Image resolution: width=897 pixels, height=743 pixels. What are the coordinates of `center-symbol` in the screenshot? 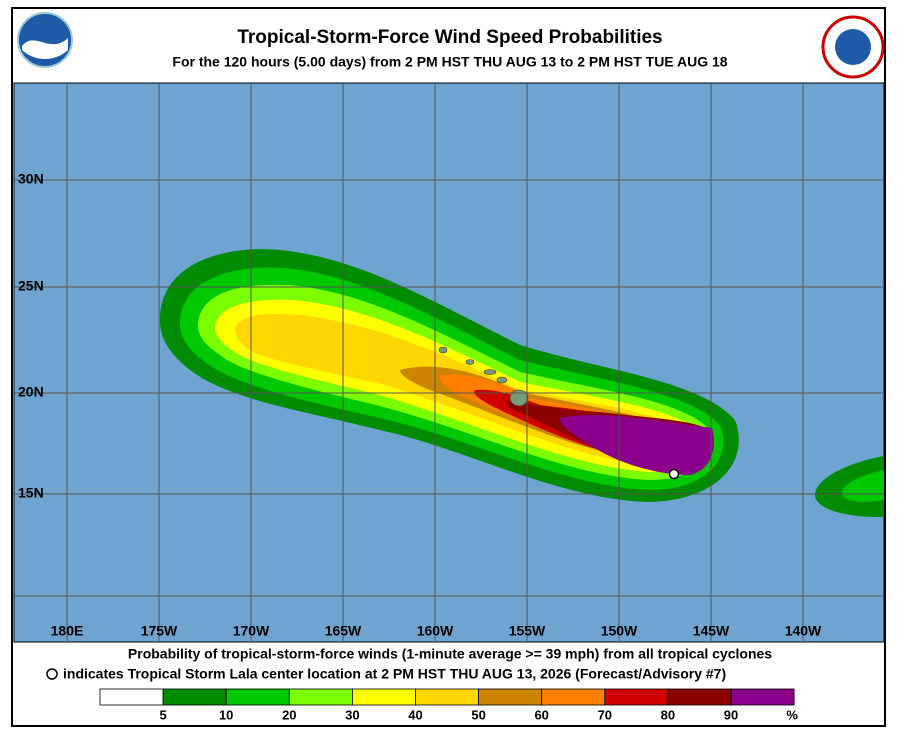 It's located at (52, 674).